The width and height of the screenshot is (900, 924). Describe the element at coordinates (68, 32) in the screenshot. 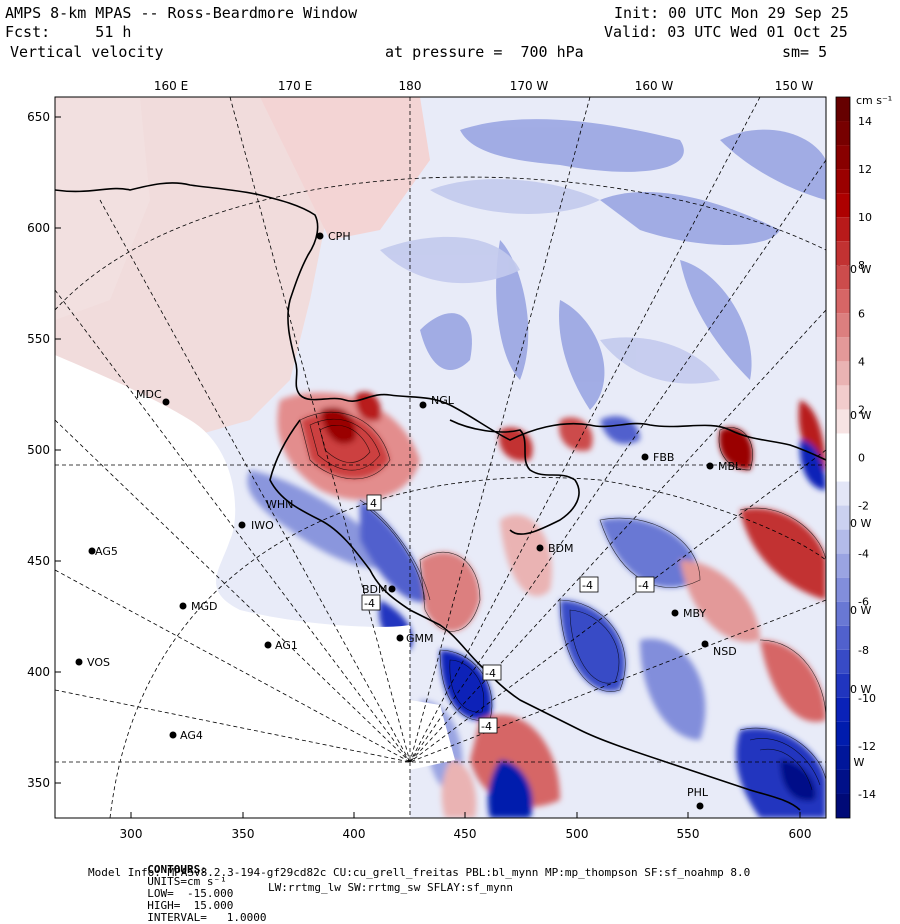

I see `forecast-hour: Fcst: 51 h` at that location.